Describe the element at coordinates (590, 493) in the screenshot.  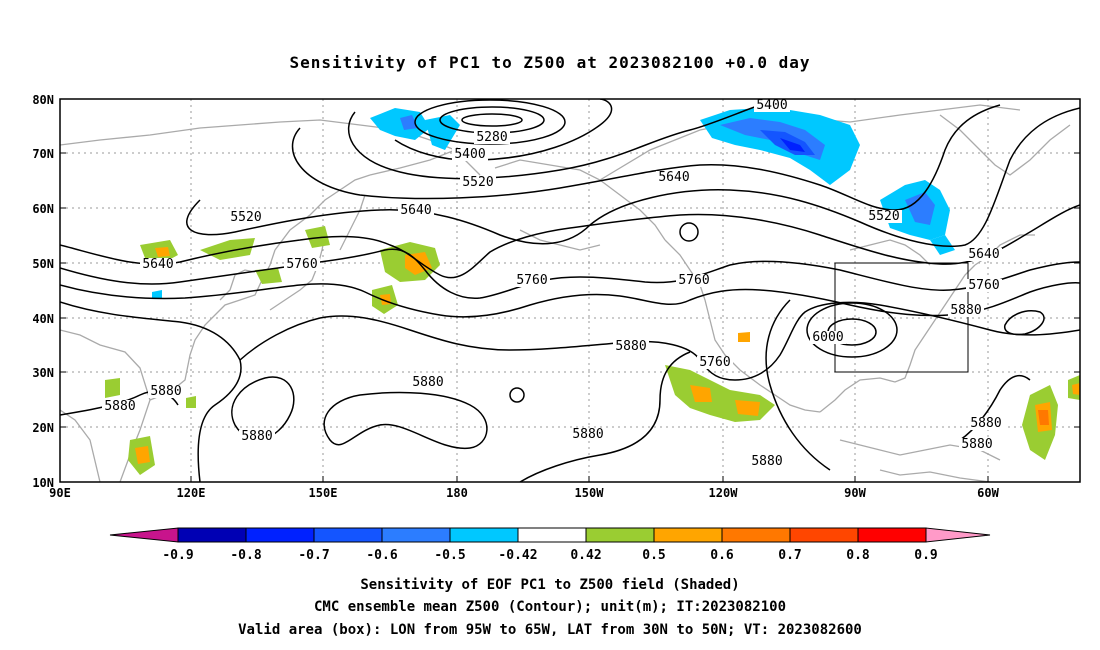
I see `lon-label: 150W` at that location.